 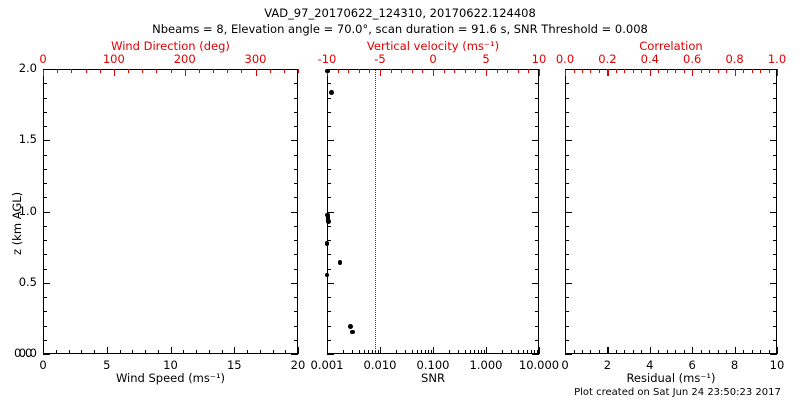 I want to click on x-tick-label-top: 5, so click(x=486, y=59).